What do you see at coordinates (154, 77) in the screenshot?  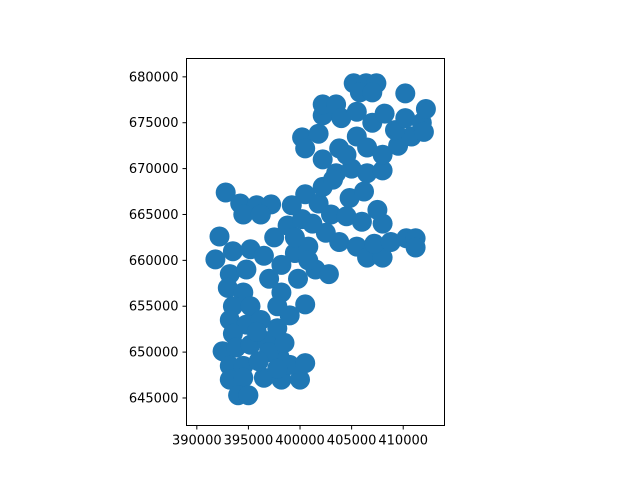 I see `y-tick-label: 680000` at bounding box center [154, 77].